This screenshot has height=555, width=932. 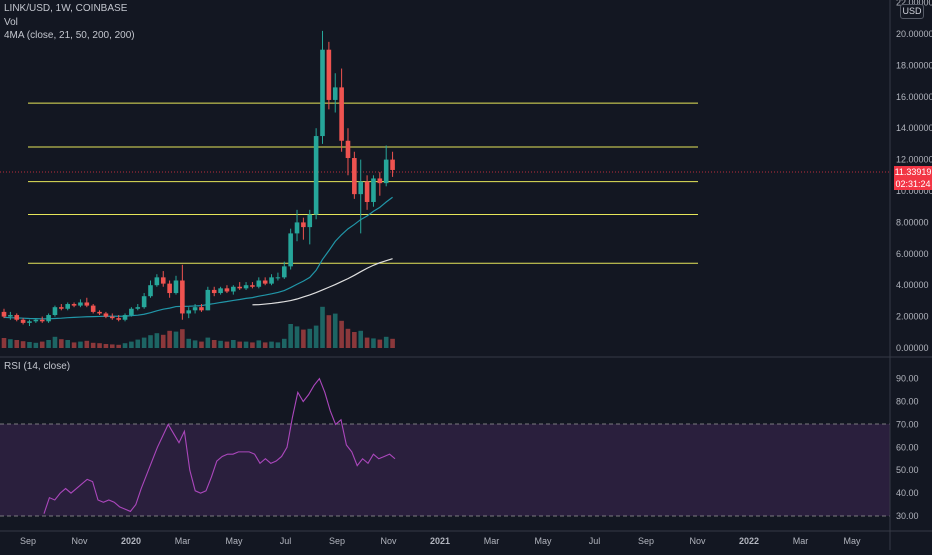 I want to click on price-tick-label: 14.00000, so click(x=914, y=128).